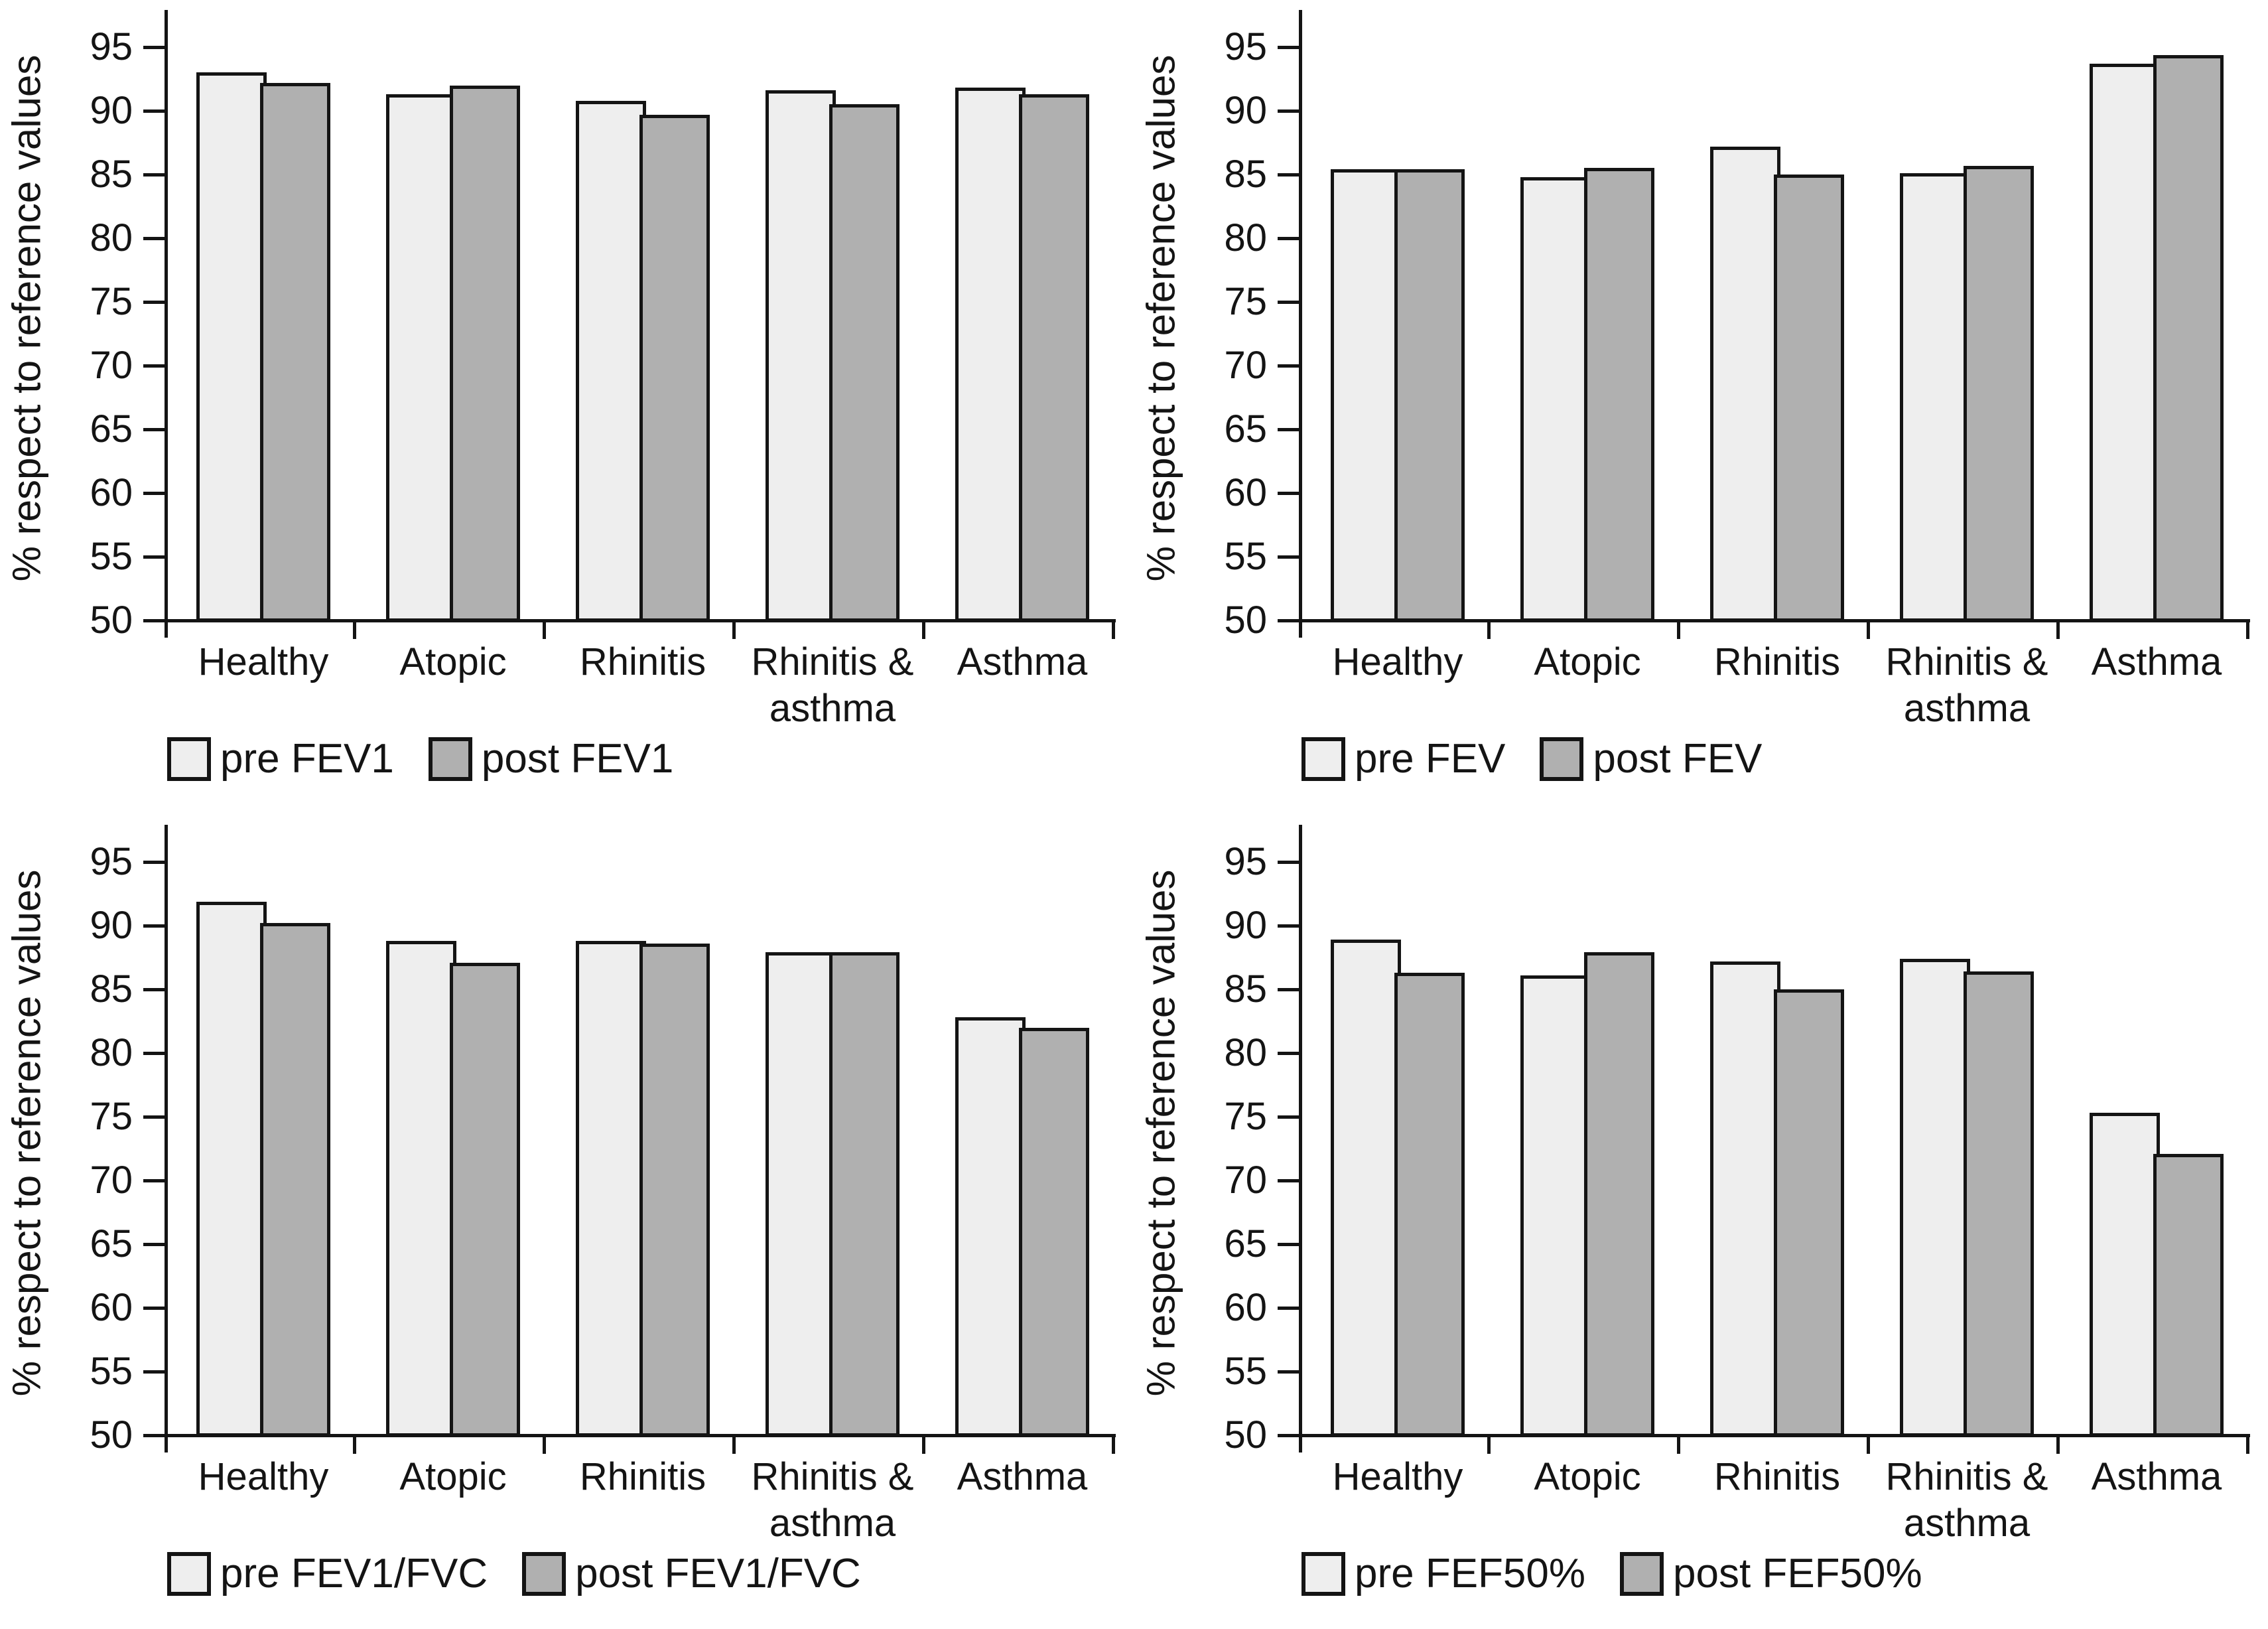  Describe the element at coordinates (1323, 759) in the screenshot. I see `legend-swatch-pre-fev` at that location.